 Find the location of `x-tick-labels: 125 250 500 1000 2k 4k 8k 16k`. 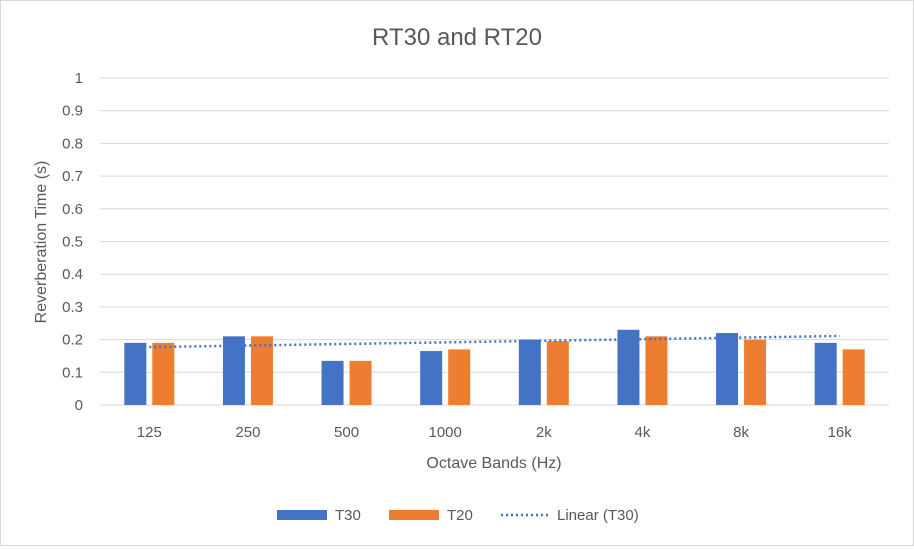

x-tick-labels: 125 250 500 1000 2k 4k 8k 16k is located at coordinates (494, 432).